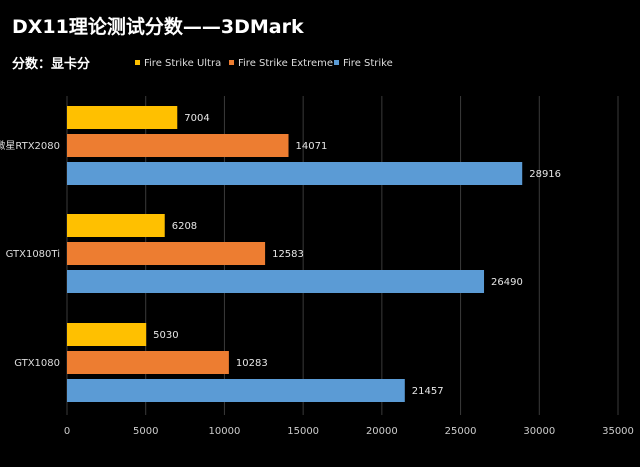  I want to click on category-label: GTX1080Ti, so click(33, 254).